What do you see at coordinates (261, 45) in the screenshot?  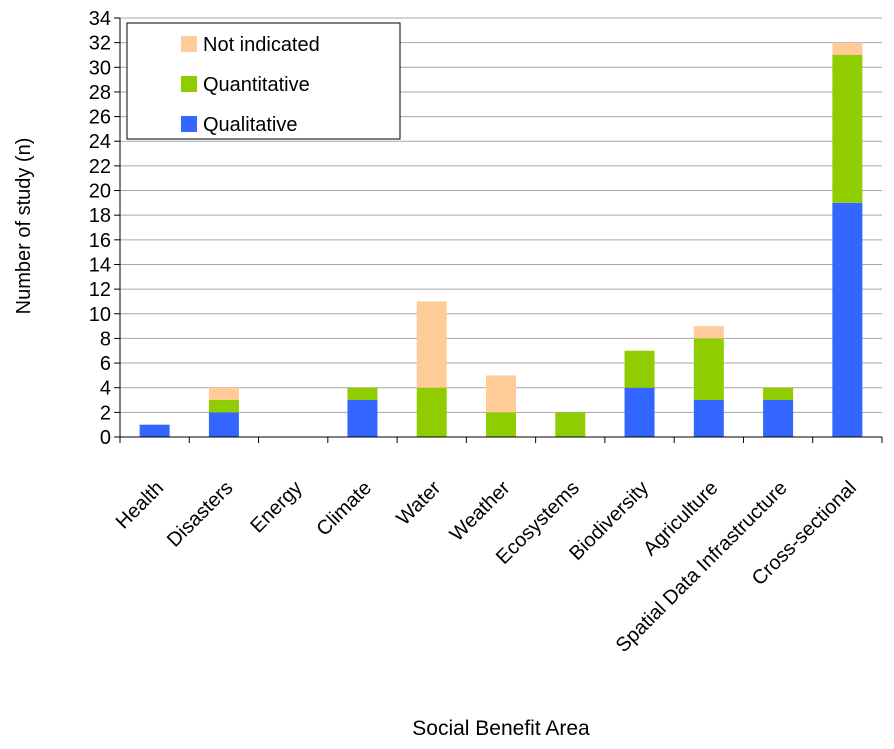 I see `legend-label: Not indicated` at bounding box center [261, 45].